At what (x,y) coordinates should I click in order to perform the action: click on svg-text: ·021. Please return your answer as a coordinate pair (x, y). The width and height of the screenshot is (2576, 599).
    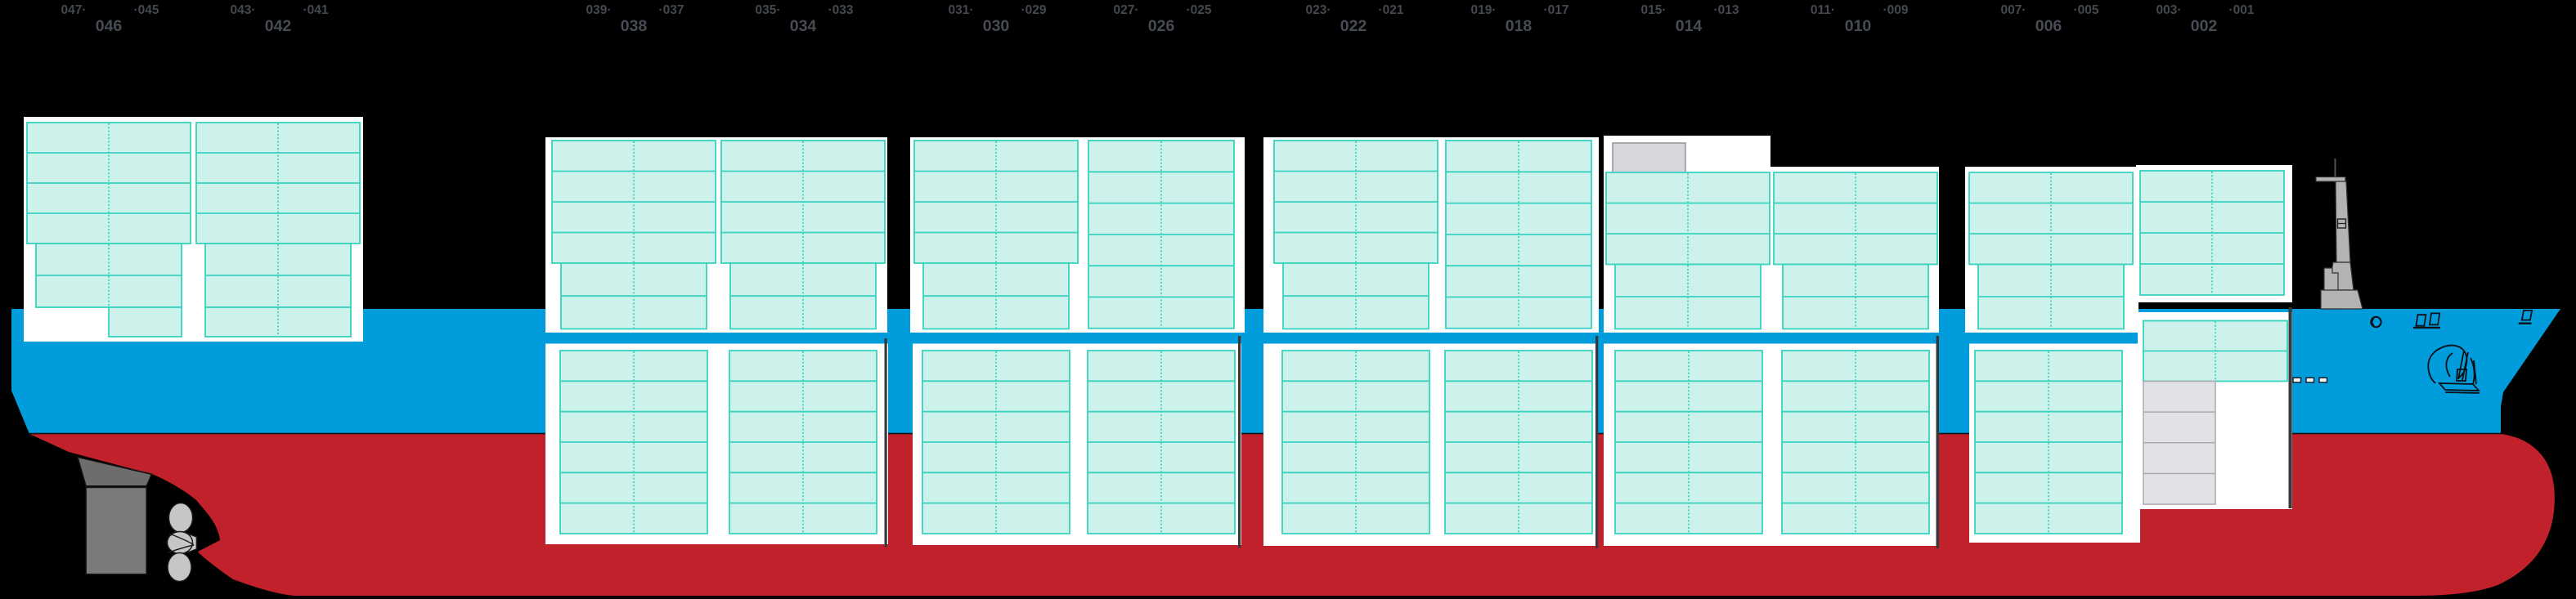
    Looking at the image, I should click on (1390, 10).